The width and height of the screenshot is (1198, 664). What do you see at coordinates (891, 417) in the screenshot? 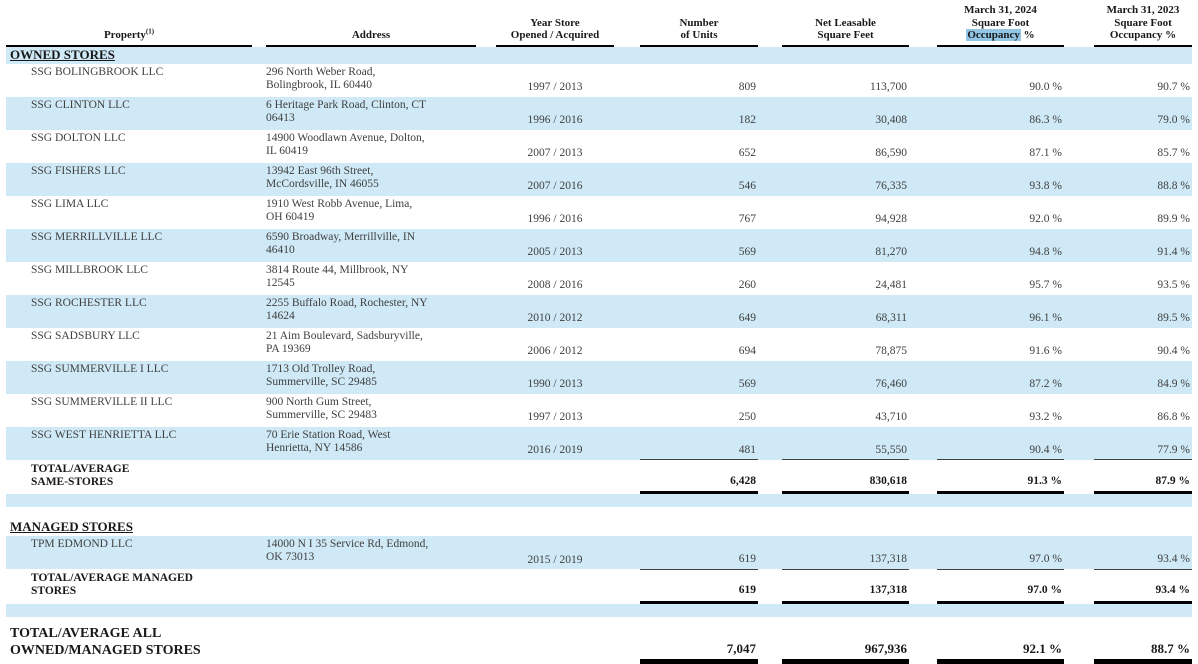
I see `sqft-value: 43,710` at bounding box center [891, 417].